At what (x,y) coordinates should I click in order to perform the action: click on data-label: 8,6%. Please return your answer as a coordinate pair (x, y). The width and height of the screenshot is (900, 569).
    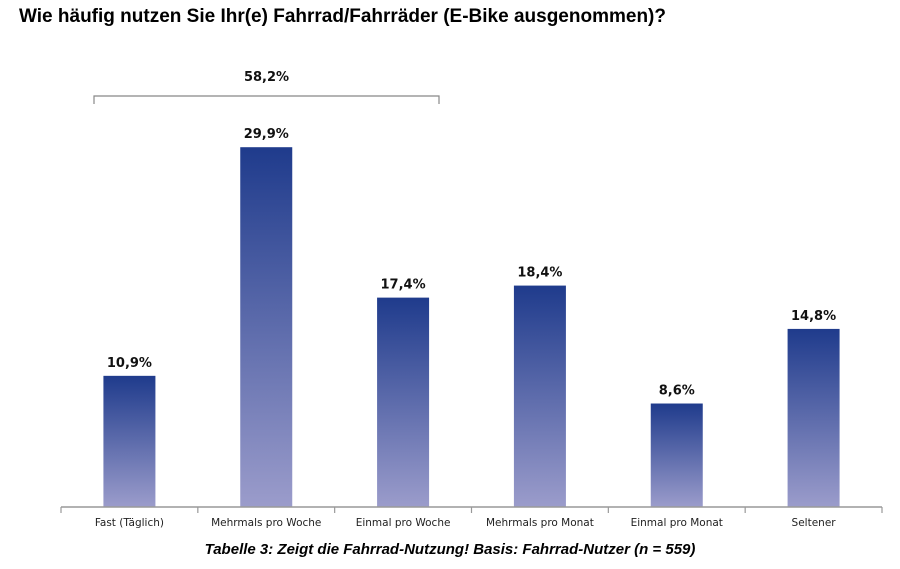
    Looking at the image, I should click on (677, 391).